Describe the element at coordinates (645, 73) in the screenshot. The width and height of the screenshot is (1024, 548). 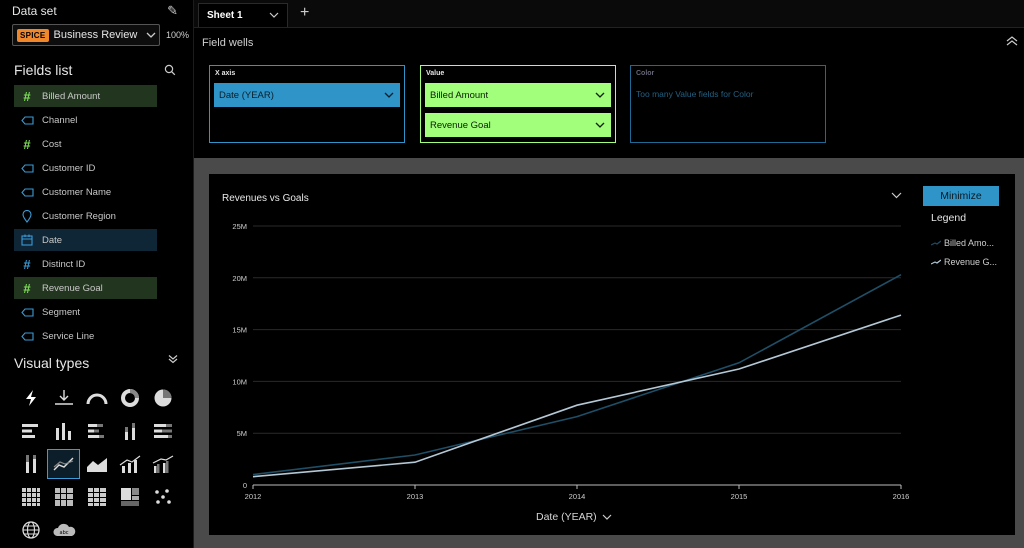
I see `color-well-label: Color` at that location.